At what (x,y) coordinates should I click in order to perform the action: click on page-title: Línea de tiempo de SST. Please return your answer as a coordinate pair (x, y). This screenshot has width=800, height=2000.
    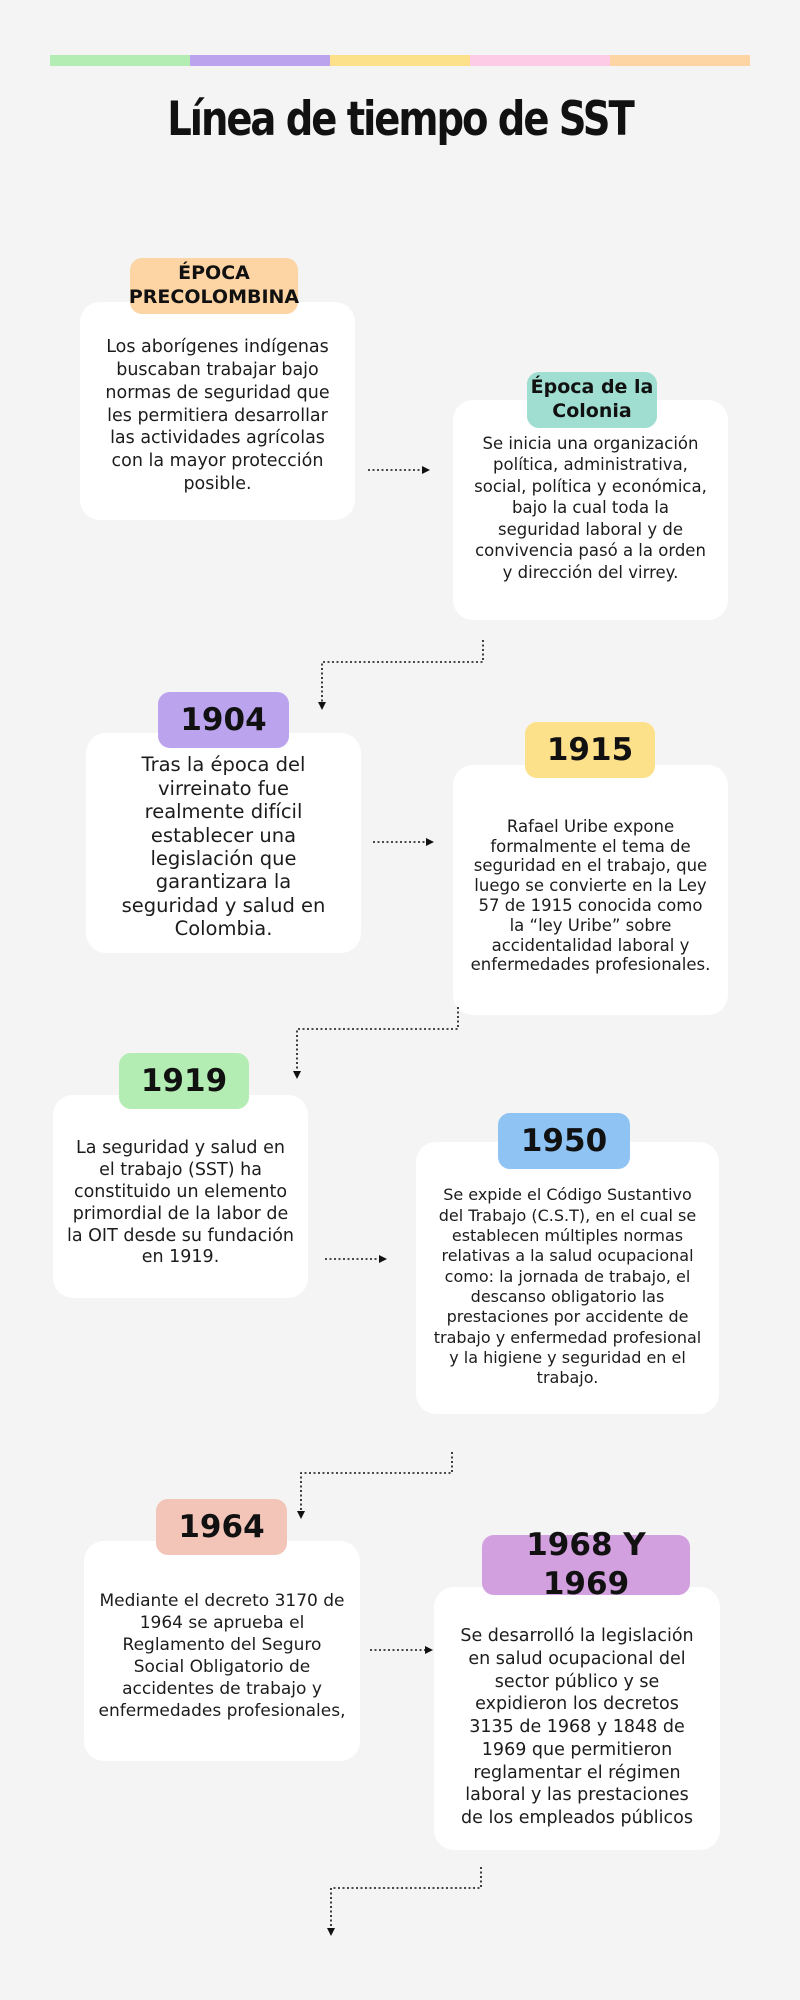
    Looking at the image, I should click on (401, 119).